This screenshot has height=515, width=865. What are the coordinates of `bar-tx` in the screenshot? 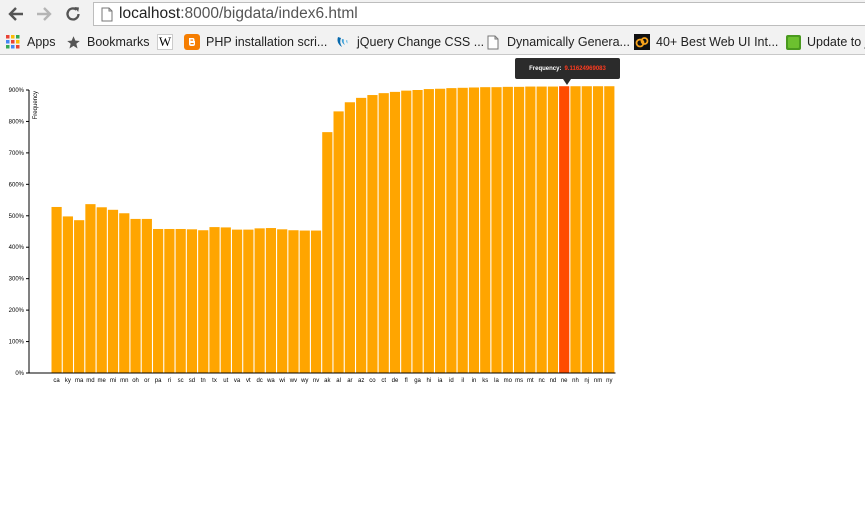 It's located at (214, 300).